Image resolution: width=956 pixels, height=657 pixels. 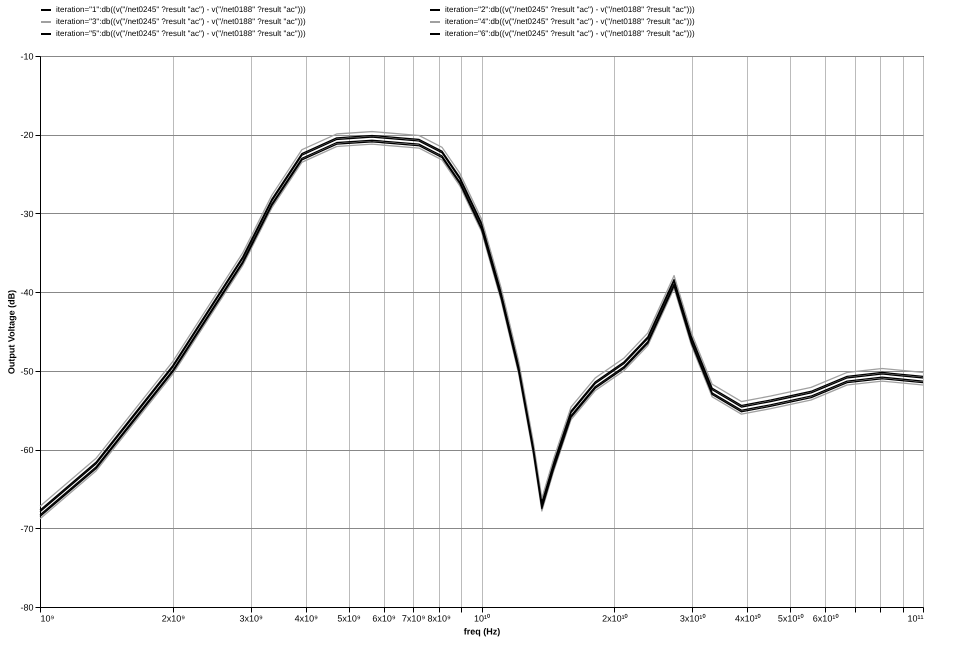 I want to click on y-tick-label: -50, so click(x=27, y=371).